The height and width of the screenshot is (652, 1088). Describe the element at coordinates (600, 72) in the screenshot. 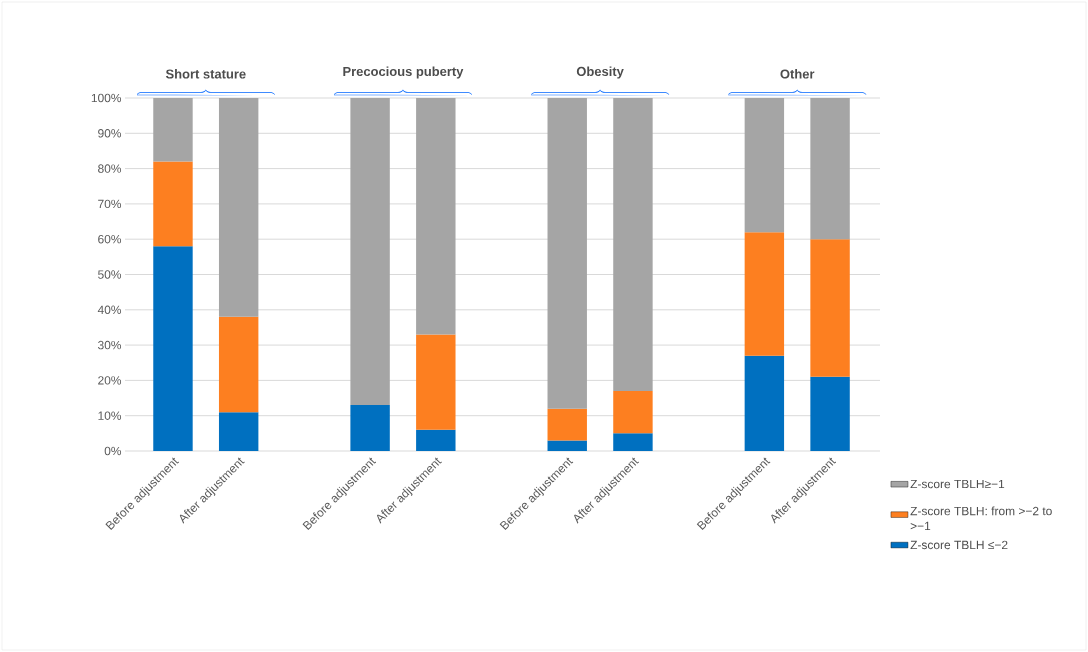

I see `text: Obesity` at that location.